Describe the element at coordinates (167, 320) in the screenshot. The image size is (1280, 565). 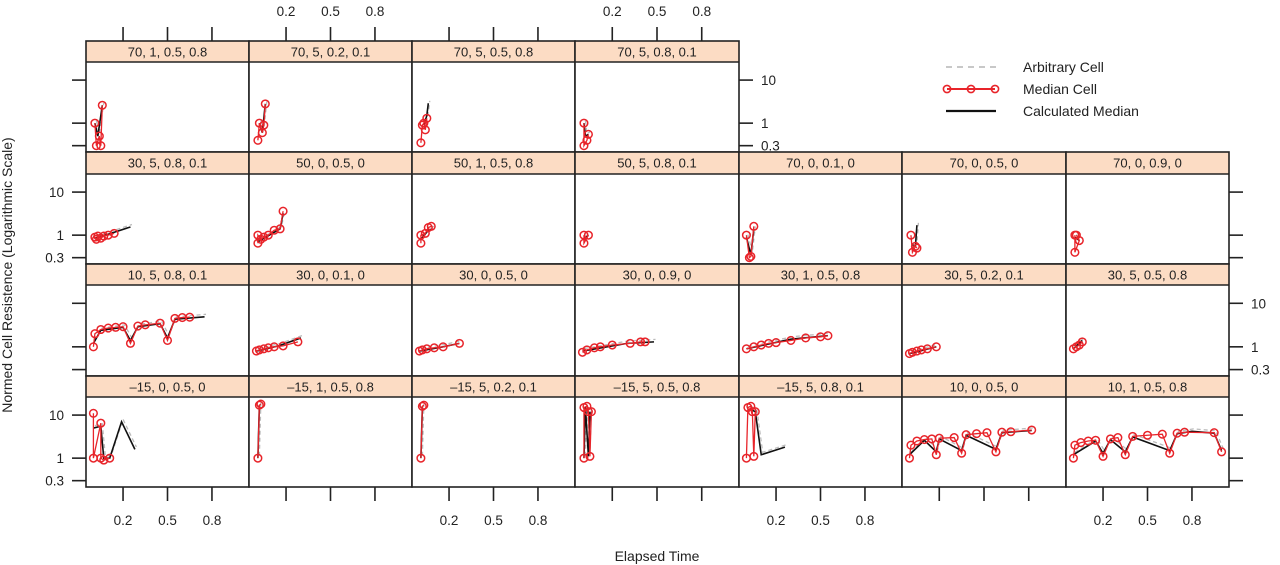
I see `panel: 10, 5, 0.8, 0.1` at that location.